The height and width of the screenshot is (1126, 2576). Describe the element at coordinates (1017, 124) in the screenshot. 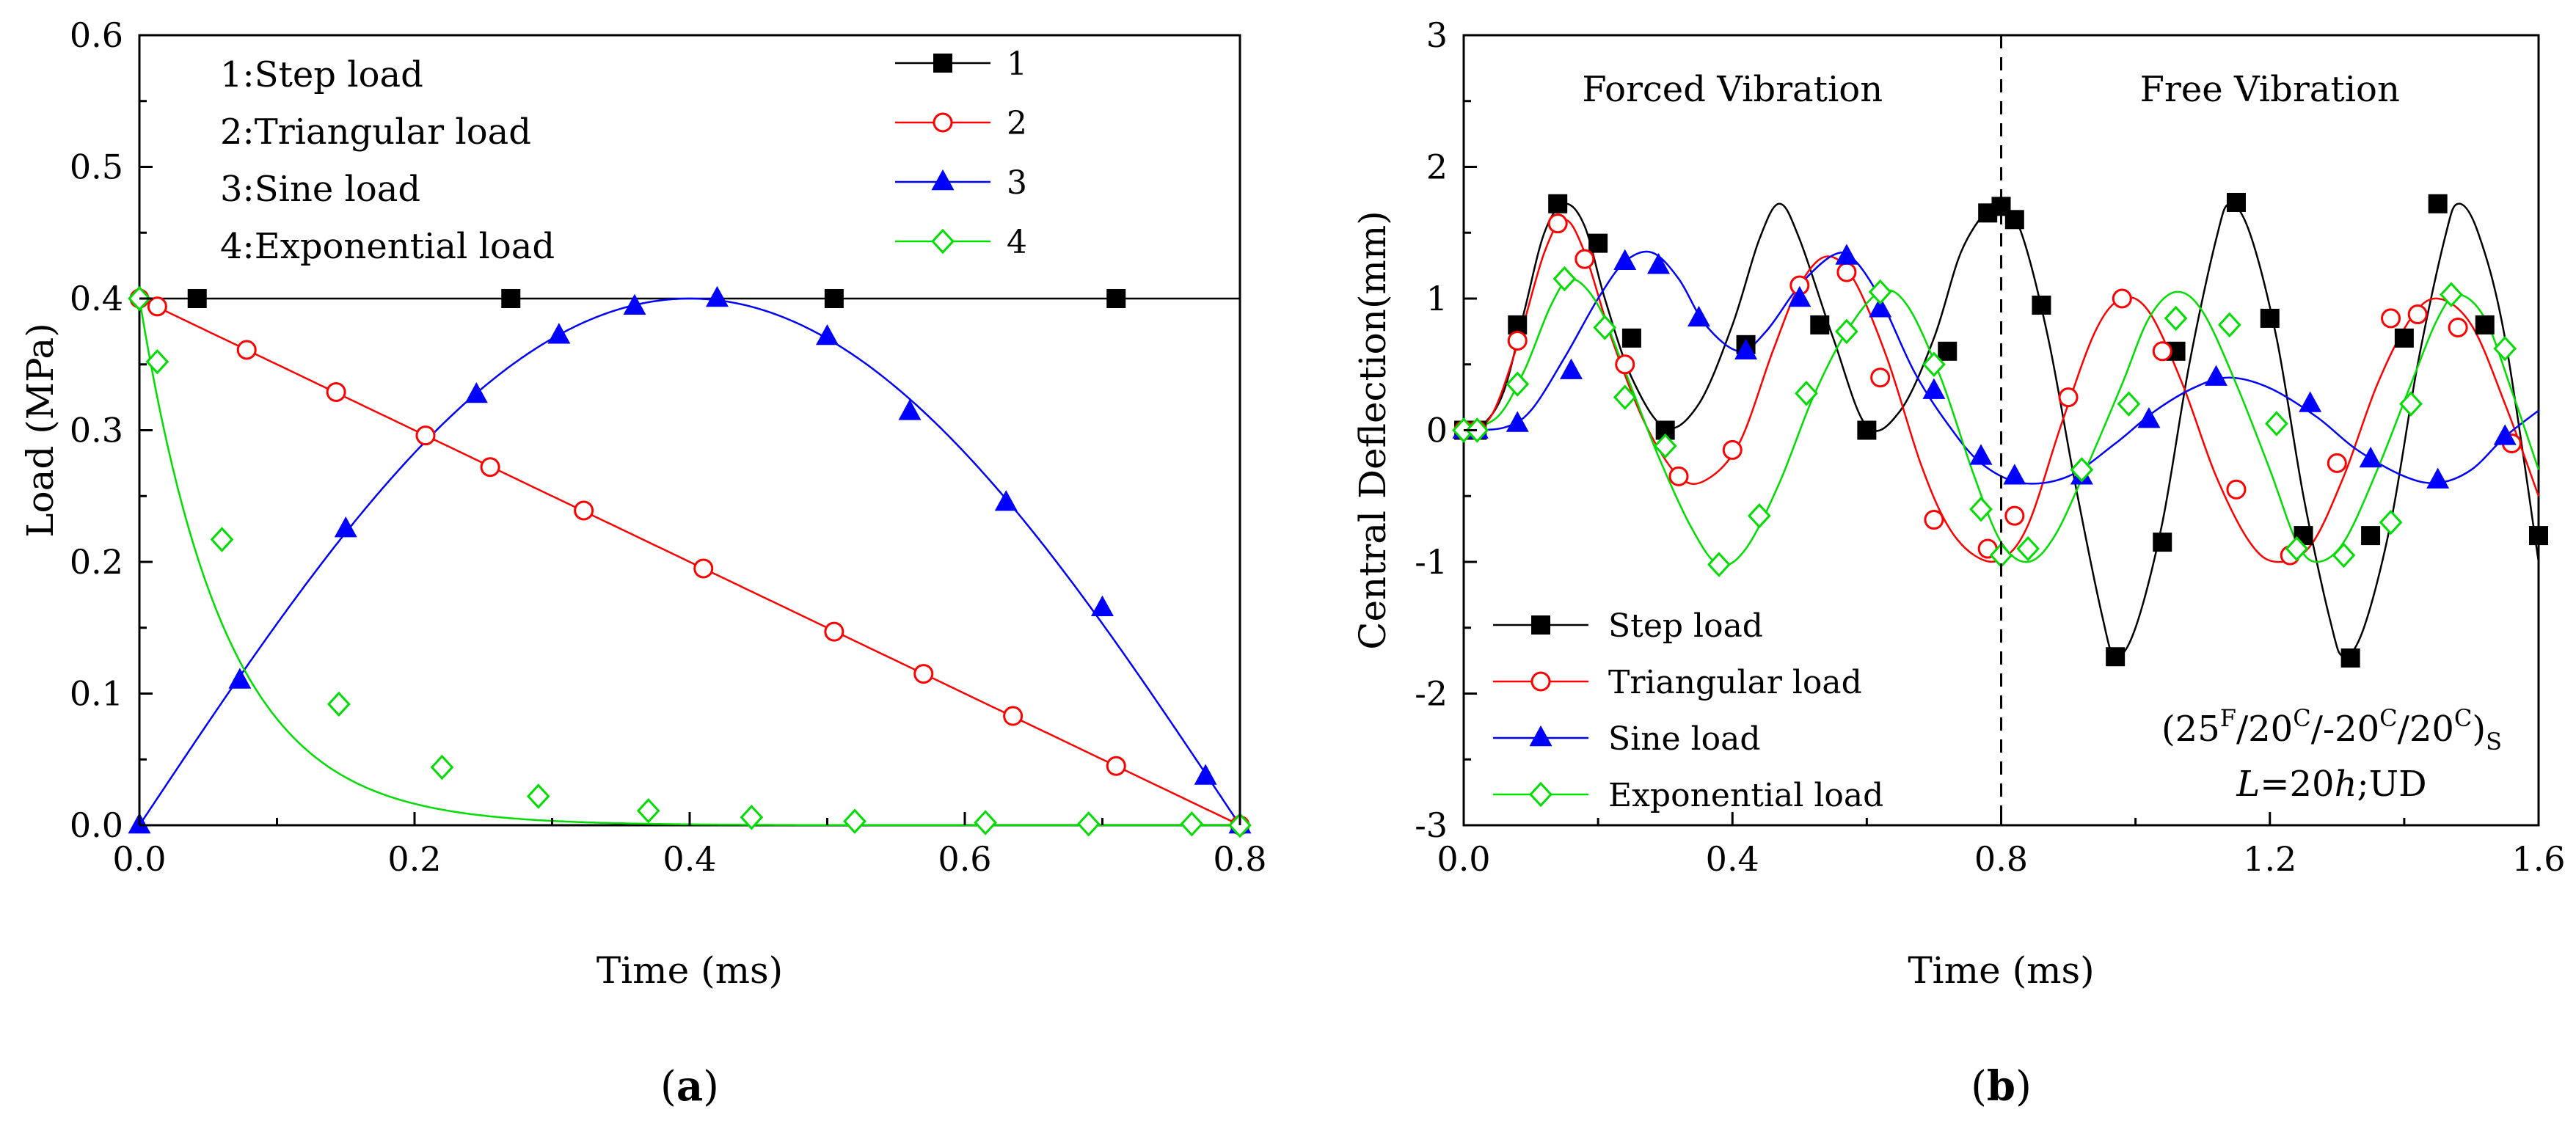

I see `chart-a-legend-label-2: 2` at that location.